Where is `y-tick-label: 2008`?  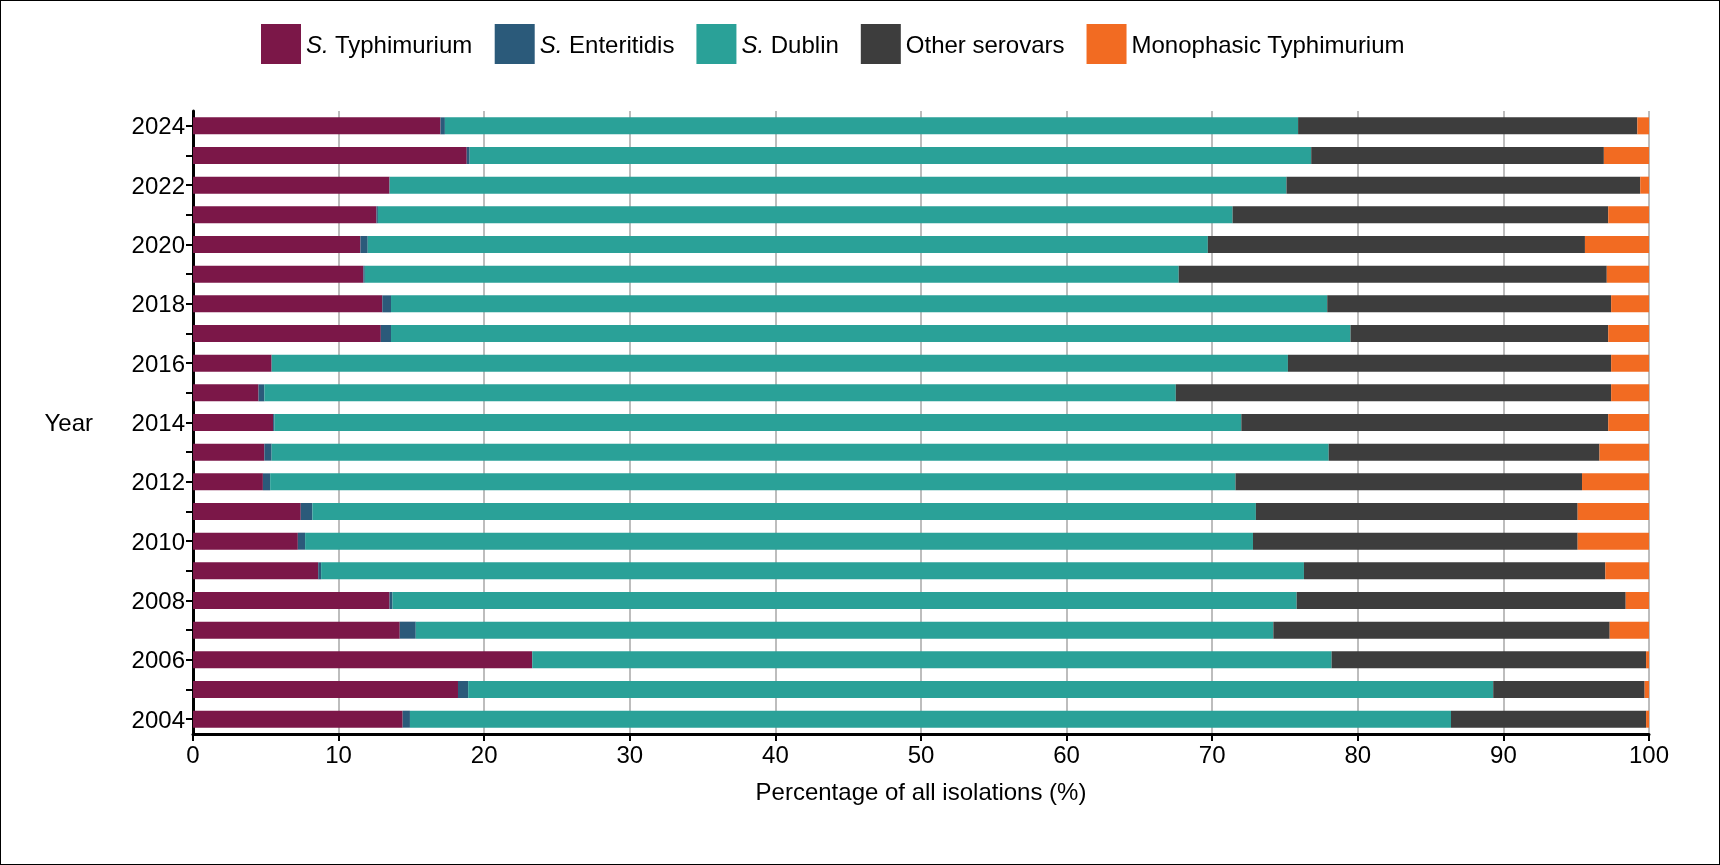 y-tick-label: 2008 is located at coordinates (158, 600).